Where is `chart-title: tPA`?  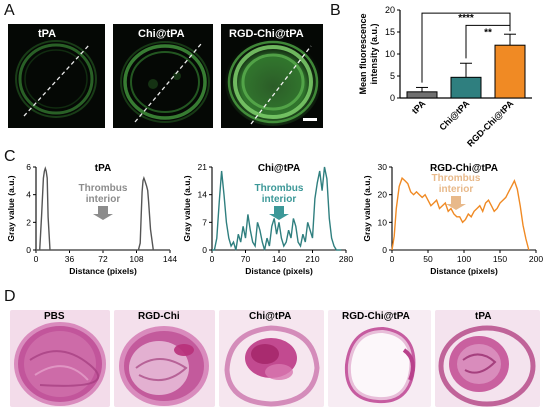
chart-title: tPA is located at coordinates (103, 168).